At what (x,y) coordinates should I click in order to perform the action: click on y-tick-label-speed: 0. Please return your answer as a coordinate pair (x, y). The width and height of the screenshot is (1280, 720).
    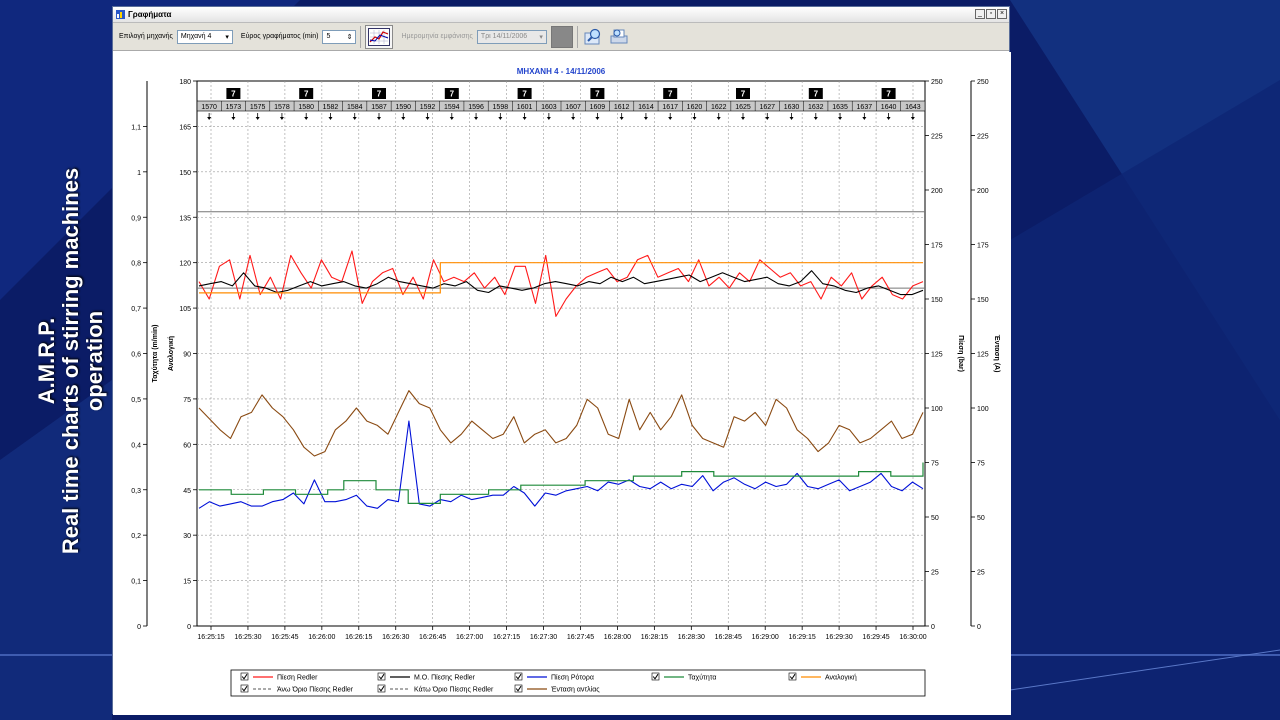
    Looking at the image, I should click on (139, 627).